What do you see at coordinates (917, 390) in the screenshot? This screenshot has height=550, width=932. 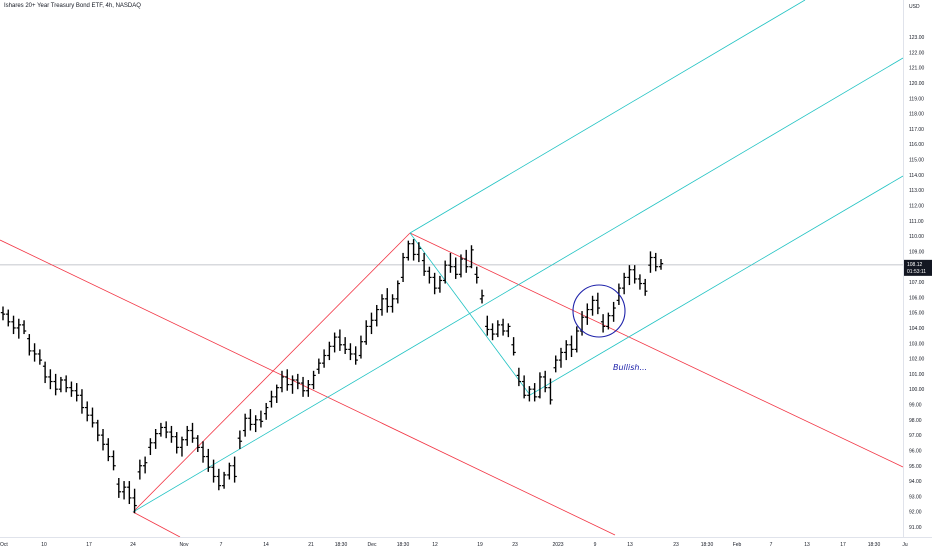 I see `price-tick-label: 100.00` at bounding box center [917, 390].